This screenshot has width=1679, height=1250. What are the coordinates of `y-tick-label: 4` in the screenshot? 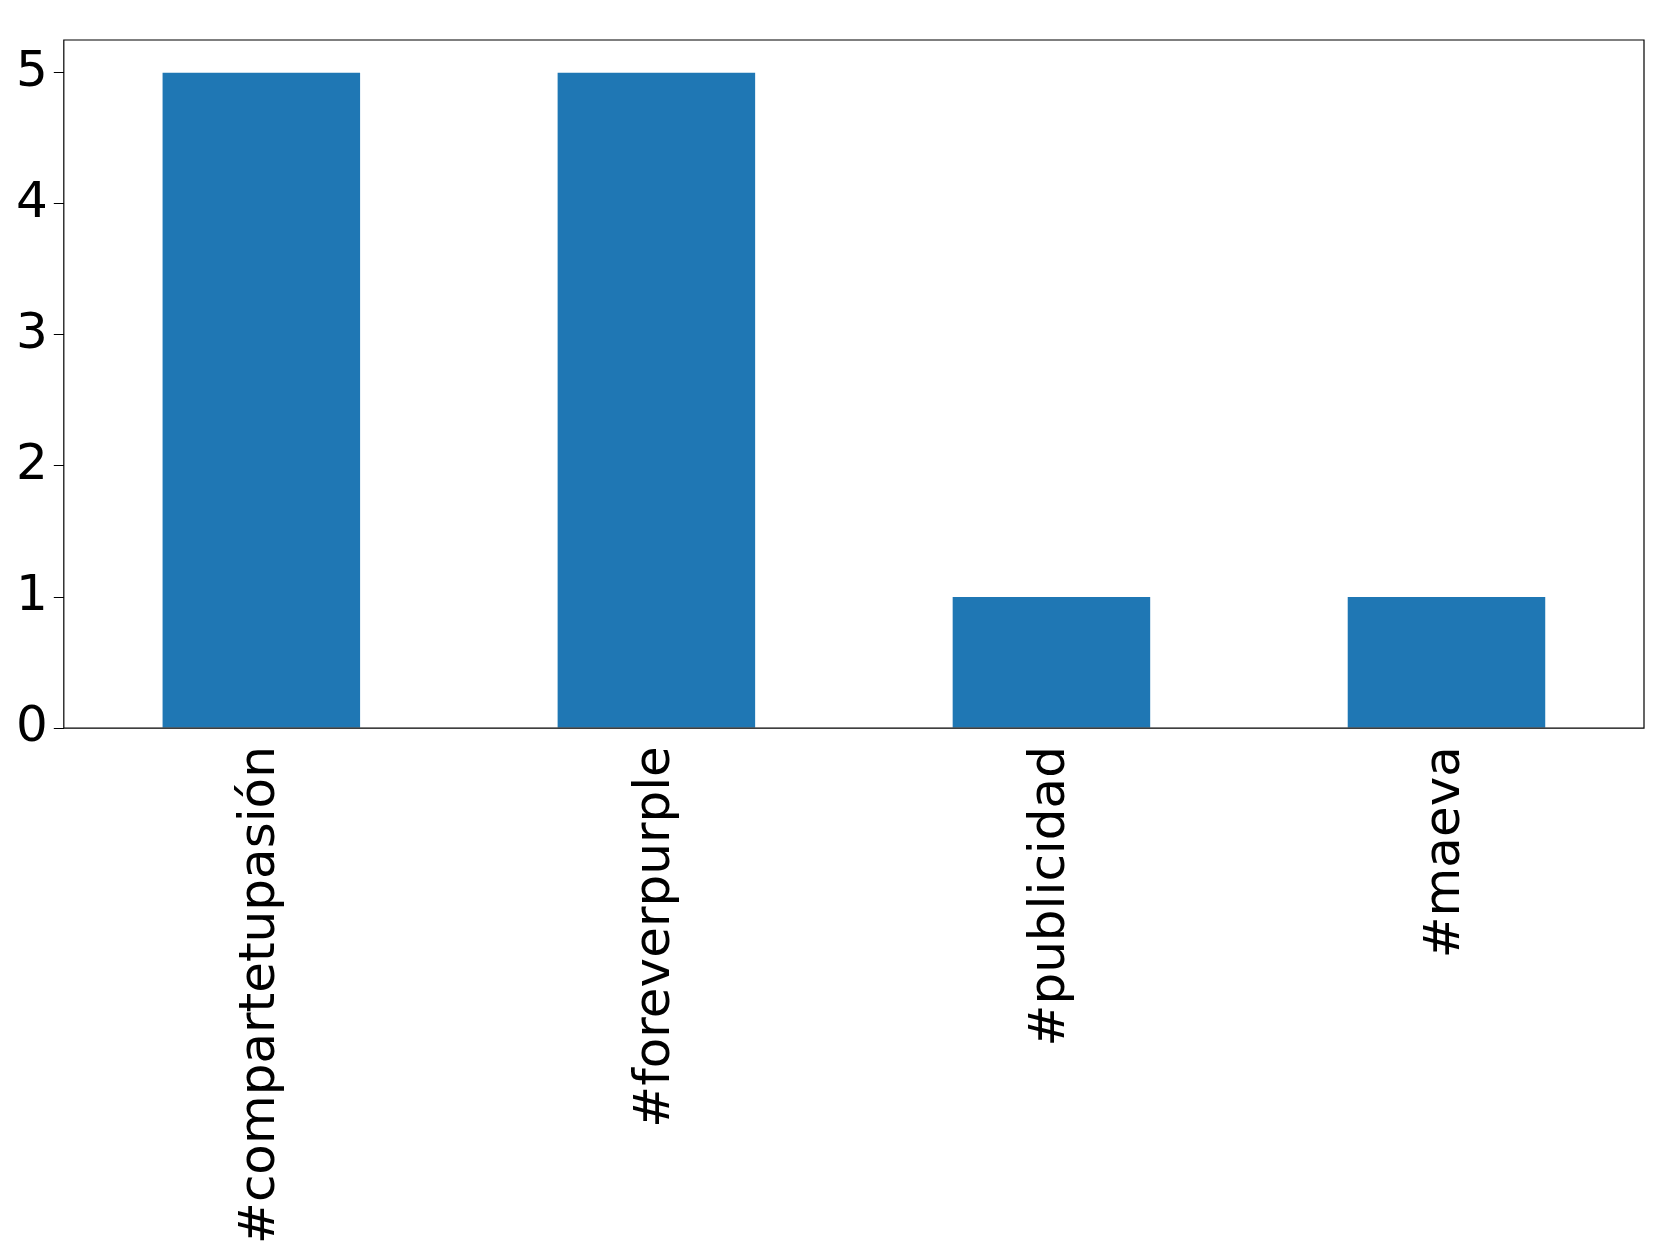 It's located at (32, 199).